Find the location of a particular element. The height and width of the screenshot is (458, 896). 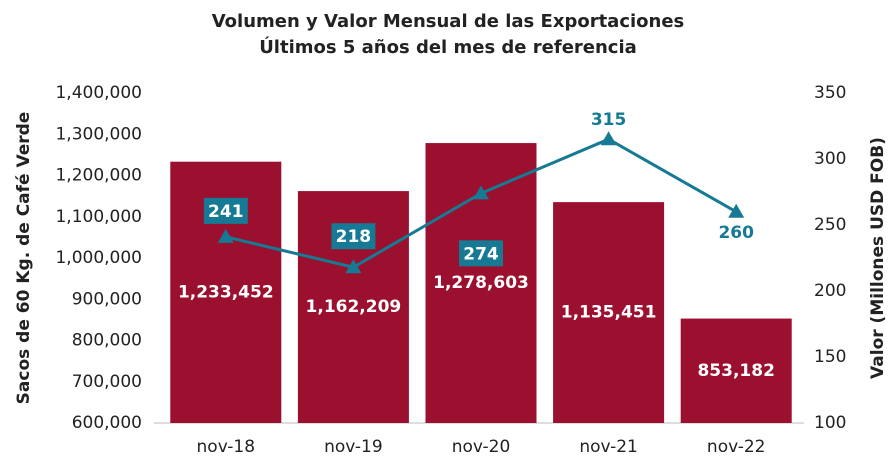

line-label: 260 is located at coordinates (736, 233).